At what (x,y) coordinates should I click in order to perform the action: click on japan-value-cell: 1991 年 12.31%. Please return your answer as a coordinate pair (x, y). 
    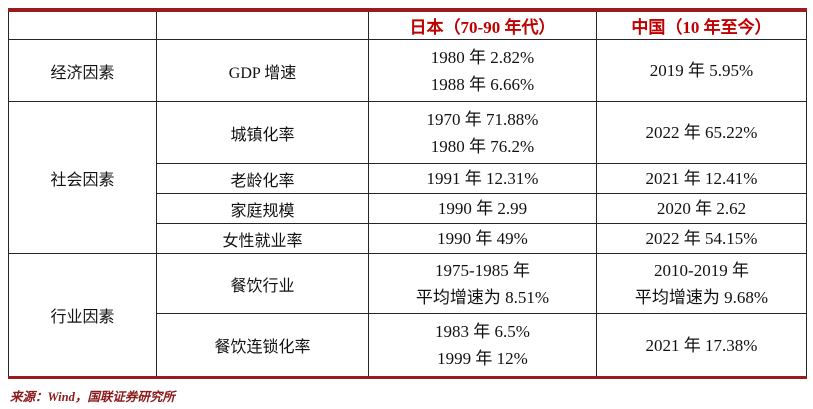
    Looking at the image, I should click on (482, 178).